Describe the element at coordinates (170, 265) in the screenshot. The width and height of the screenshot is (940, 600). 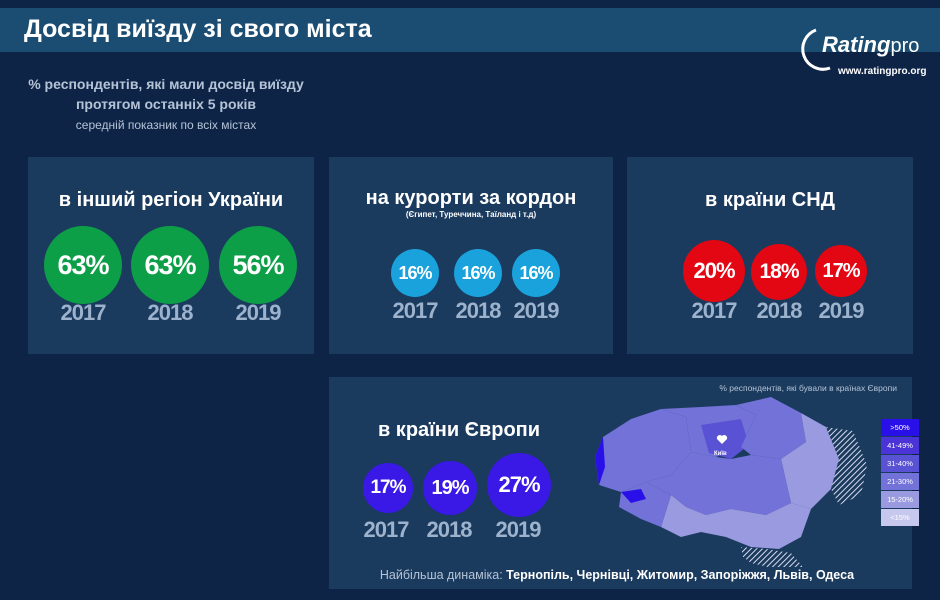
I see `ukraine-2018-circle: 63%` at that location.